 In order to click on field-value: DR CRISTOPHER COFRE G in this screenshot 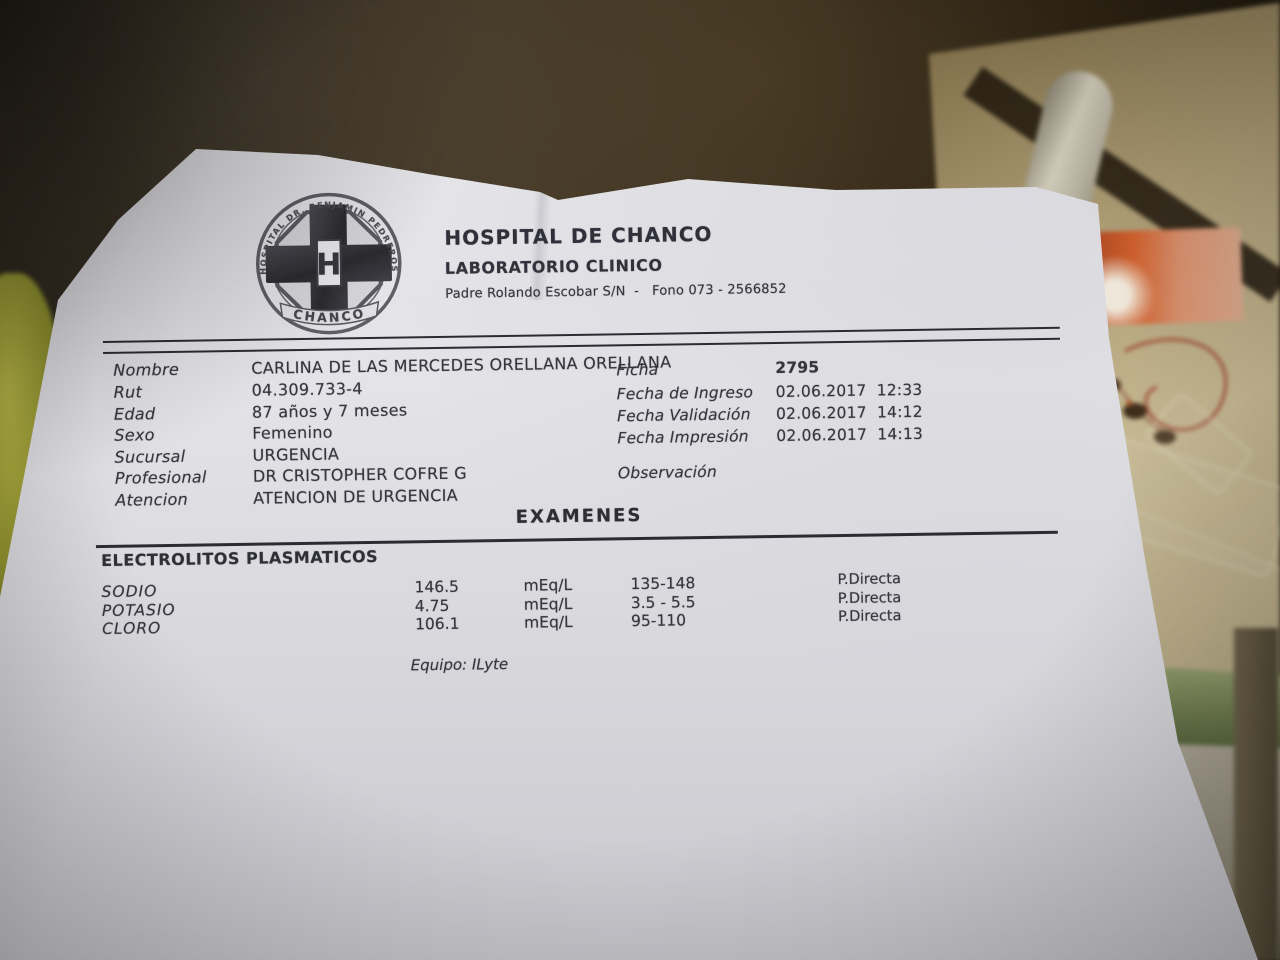, I will do `click(360, 474)`.